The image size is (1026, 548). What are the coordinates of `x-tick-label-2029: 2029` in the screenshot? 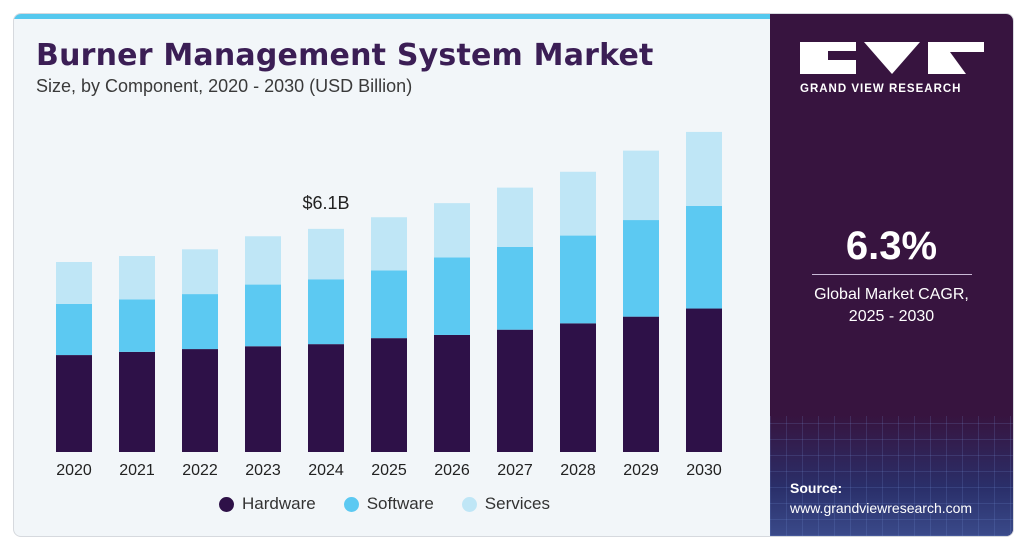 It's located at (641, 470).